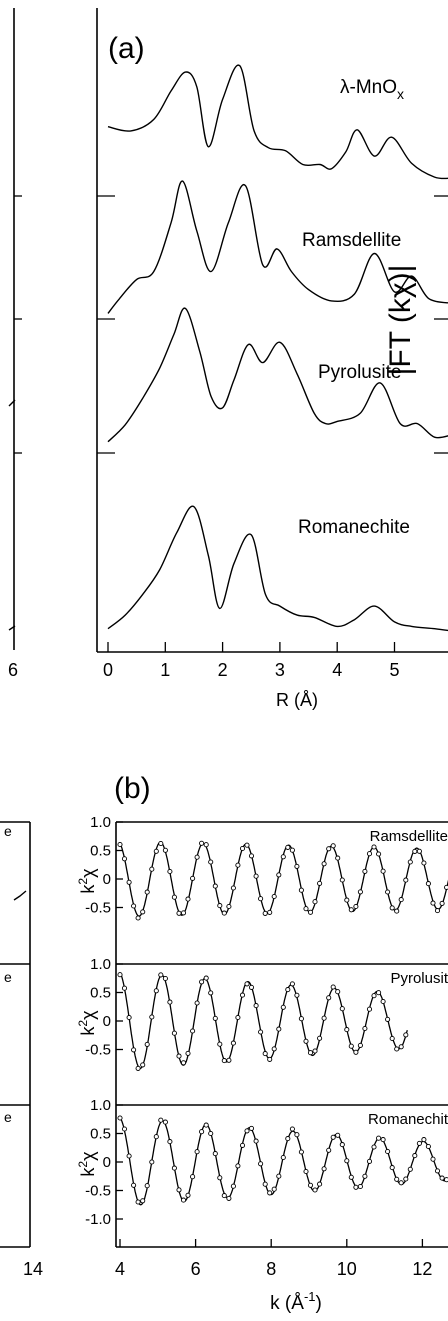  Describe the element at coordinates (347, 1269) in the screenshot. I see `x-tick-label: 10` at that location.